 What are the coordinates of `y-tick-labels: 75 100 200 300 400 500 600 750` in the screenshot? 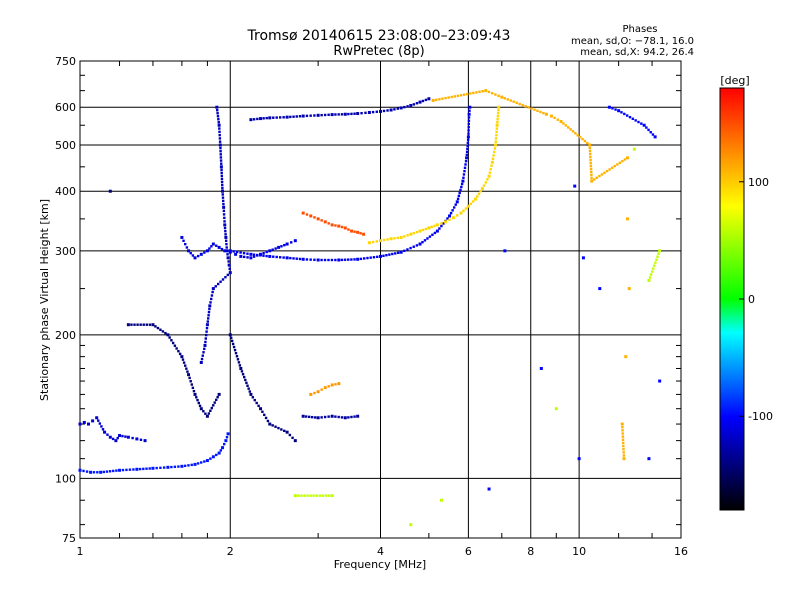 It's located at (65, 300).